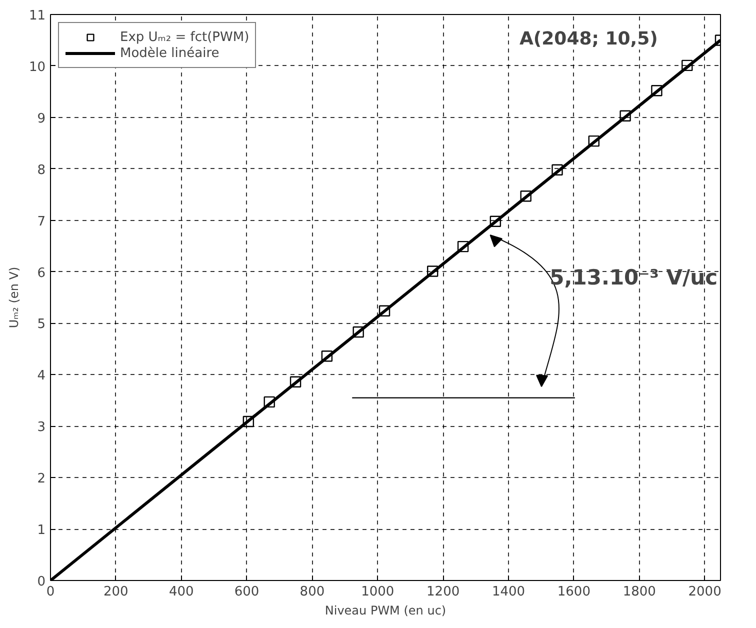 The height and width of the screenshot is (628, 756). Describe the element at coordinates (41, 170) in the screenshot. I see `y-tick-label: 8` at that location.